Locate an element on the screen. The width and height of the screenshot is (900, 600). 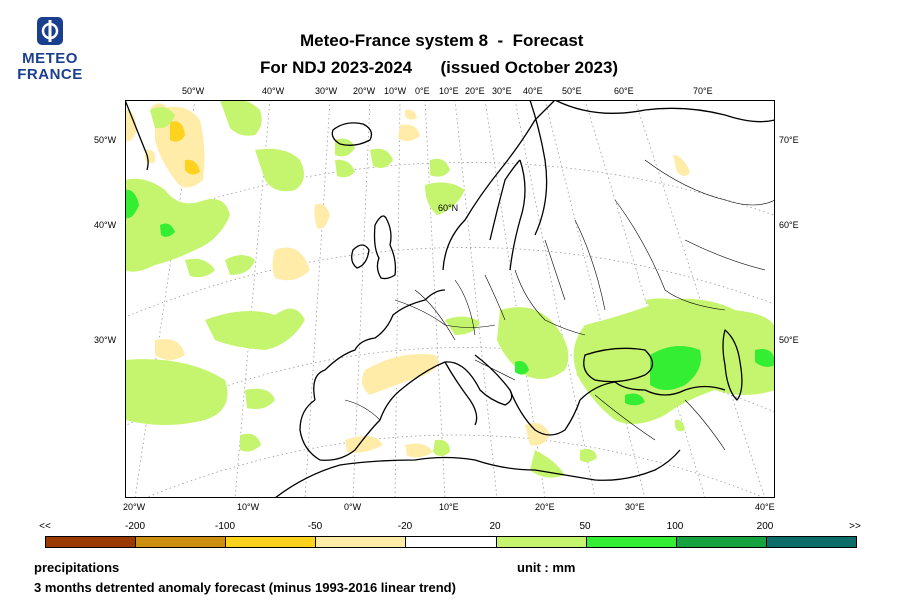
right-label-60e: 60°E is located at coordinates (789, 225).